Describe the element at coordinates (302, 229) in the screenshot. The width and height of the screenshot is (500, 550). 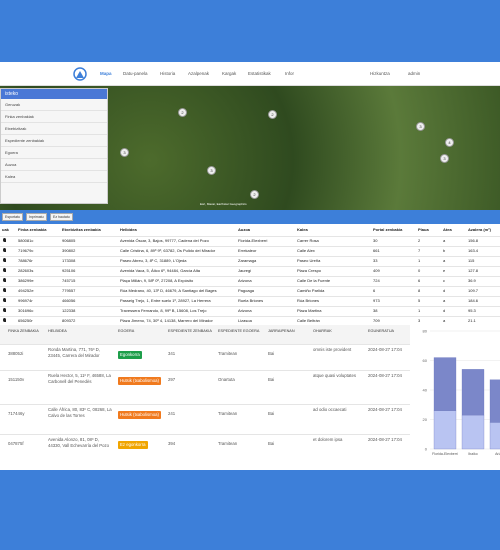
I see `column-header: Kalea` at that location.